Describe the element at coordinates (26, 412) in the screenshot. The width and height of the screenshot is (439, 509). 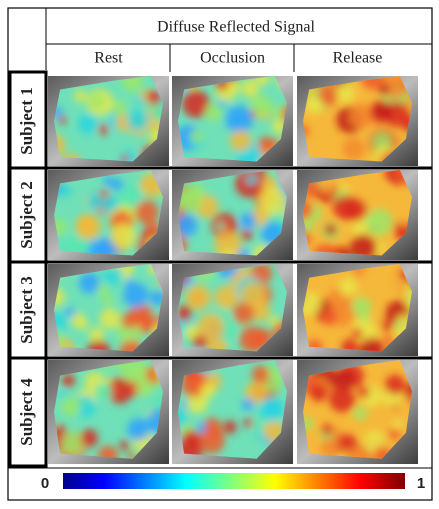
I see `row-label: Subject 4` at that location.